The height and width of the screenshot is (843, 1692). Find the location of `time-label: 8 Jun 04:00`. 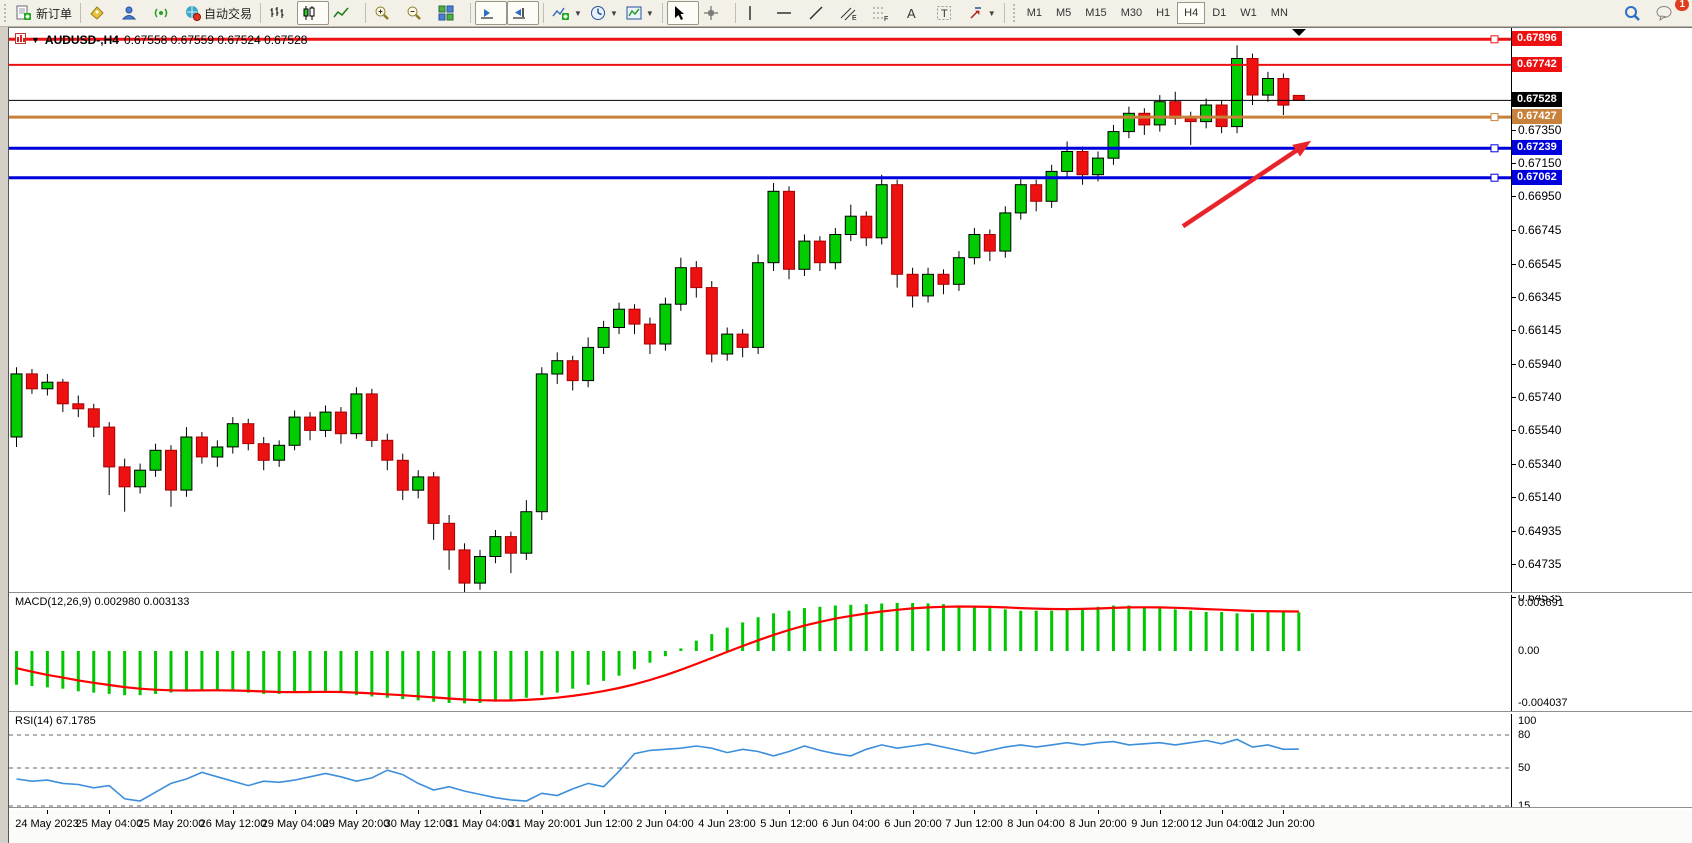

time-label: 8 Jun 04:00 is located at coordinates (1036, 824).